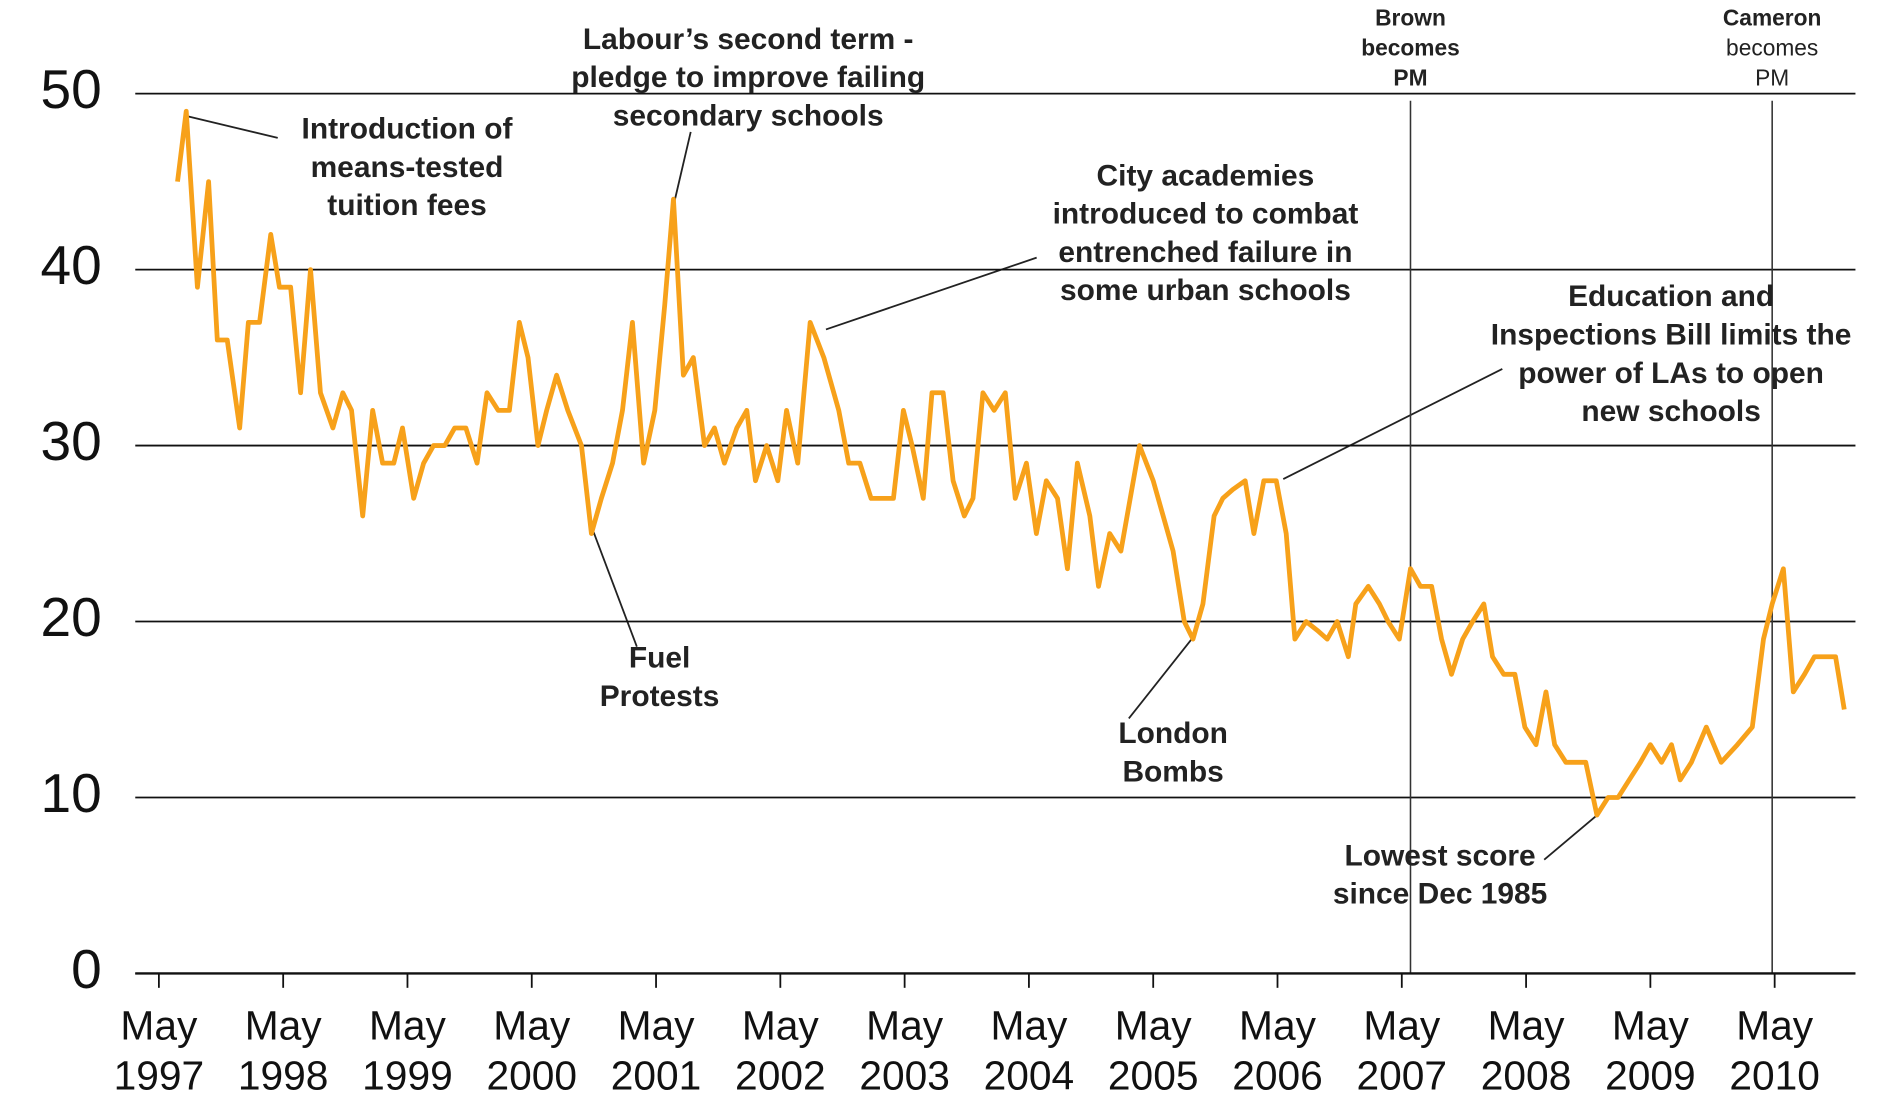 This screenshot has width=1877, height=1103. Describe the element at coordinates (1671, 296) in the screenshot. I see `annotation: Education and` at that location.